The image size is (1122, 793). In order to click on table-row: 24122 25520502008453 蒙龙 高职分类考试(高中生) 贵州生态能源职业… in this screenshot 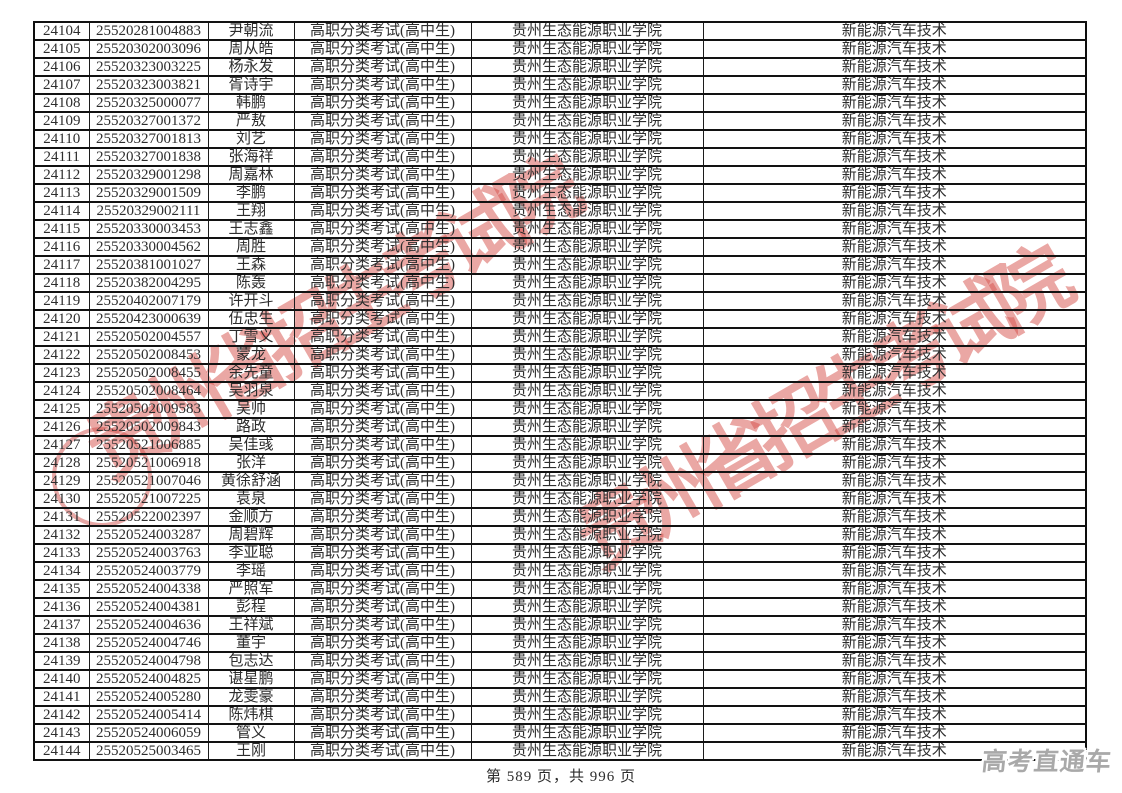, I will do `click(560, 355)`.